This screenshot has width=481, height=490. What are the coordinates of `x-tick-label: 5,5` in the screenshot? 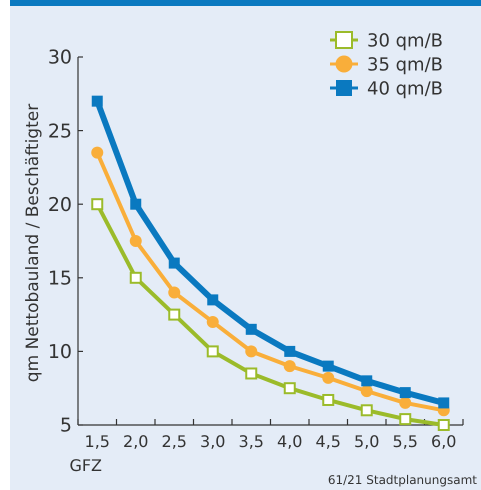 It's located at (405, 441).